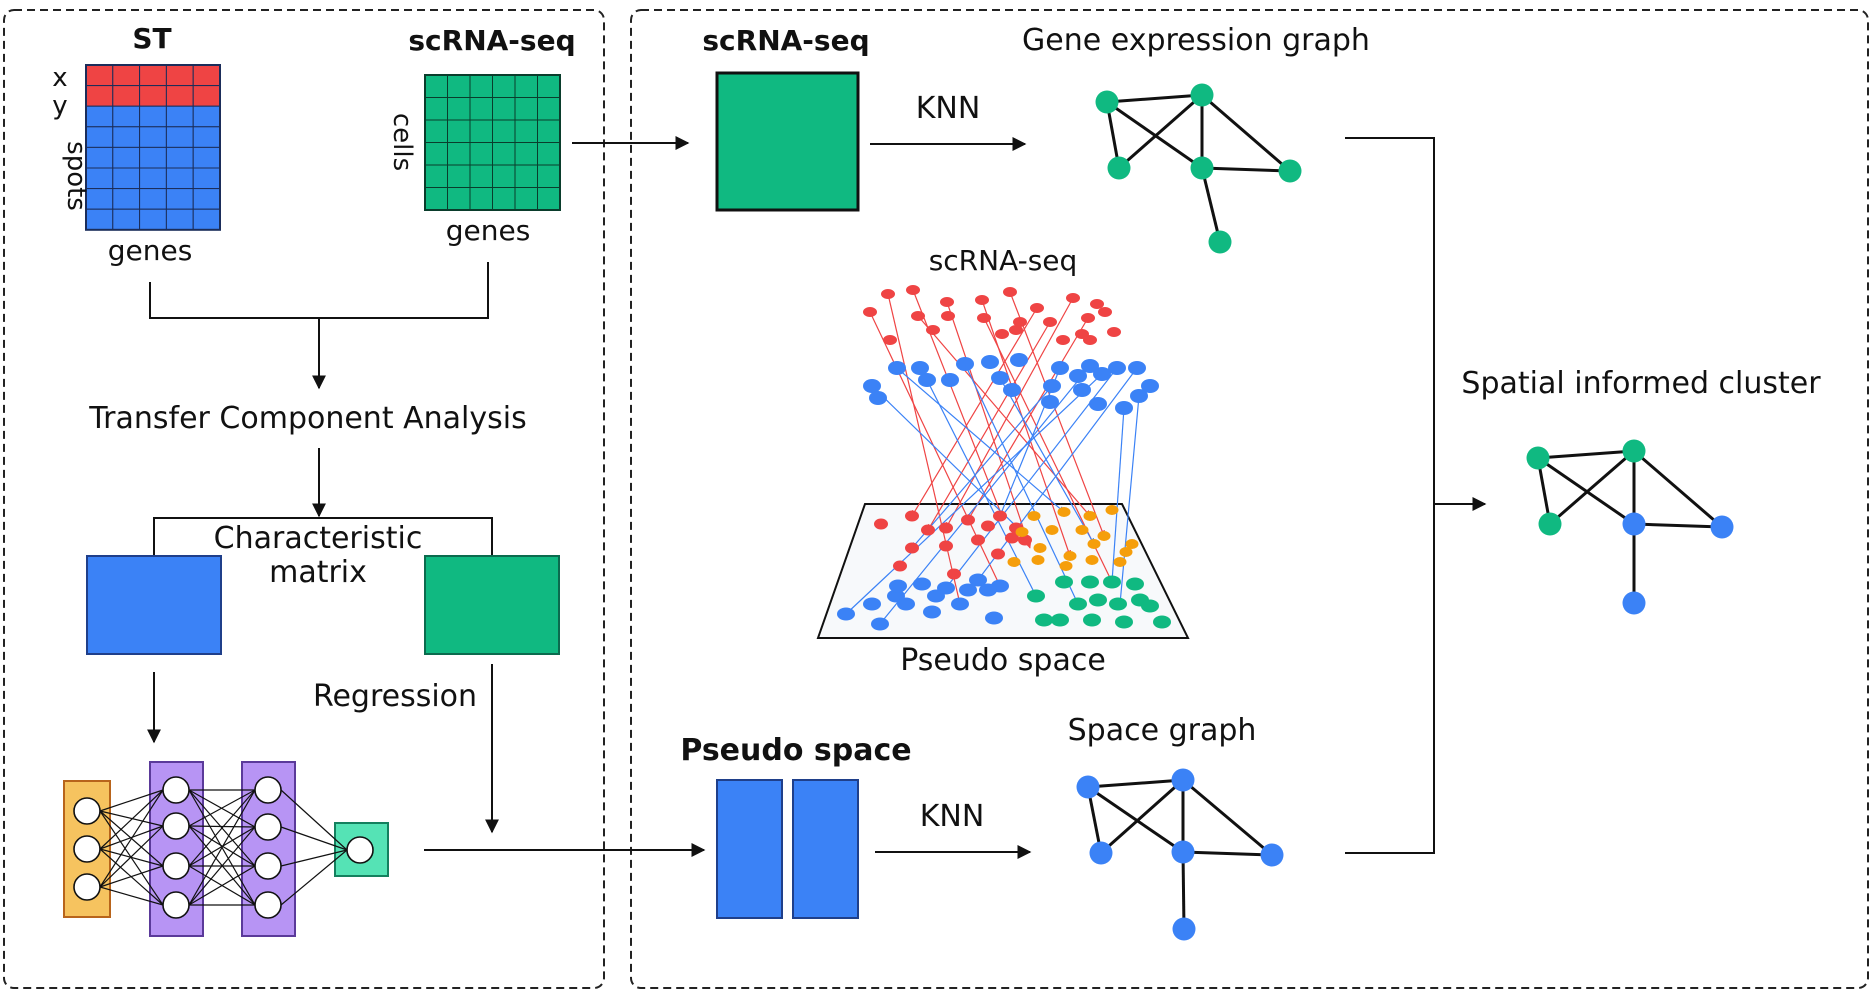 The height and width of the screenshot is (991, 1872). What do you see at coordinates (785, 40) in the screenshot?
I see `sc-title-right: scRNA-seq` at bounding box center [785, 40].